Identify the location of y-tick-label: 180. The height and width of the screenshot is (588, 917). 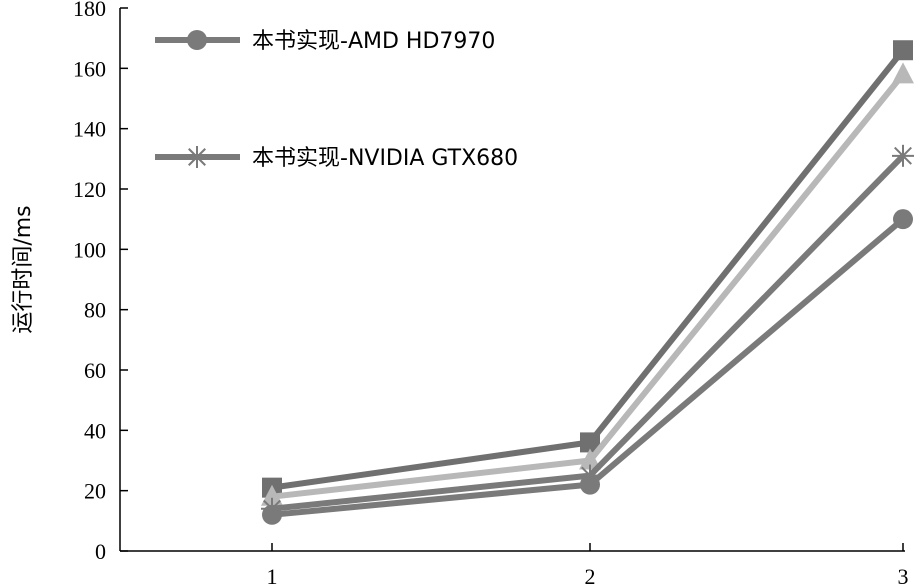
(89, 10).